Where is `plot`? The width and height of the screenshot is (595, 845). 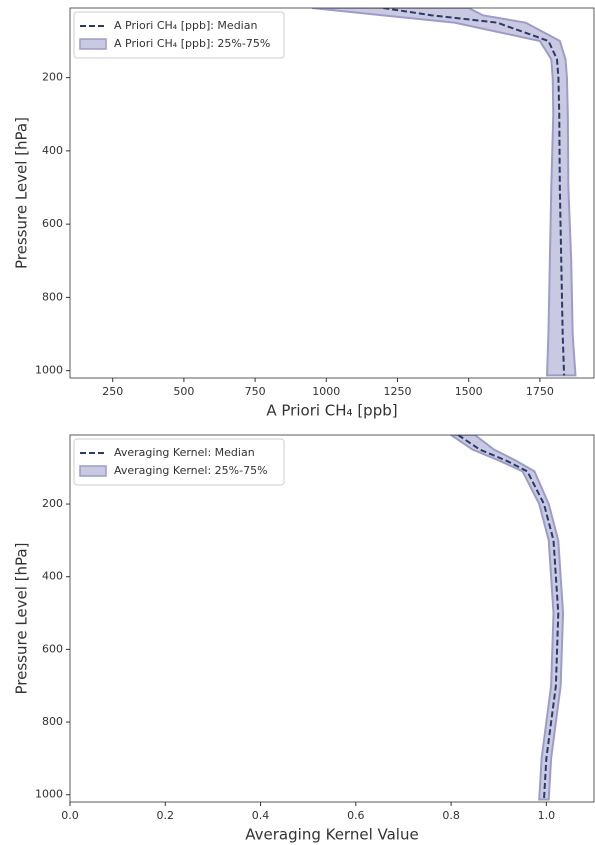 plot is located at coordinates (507, 618).